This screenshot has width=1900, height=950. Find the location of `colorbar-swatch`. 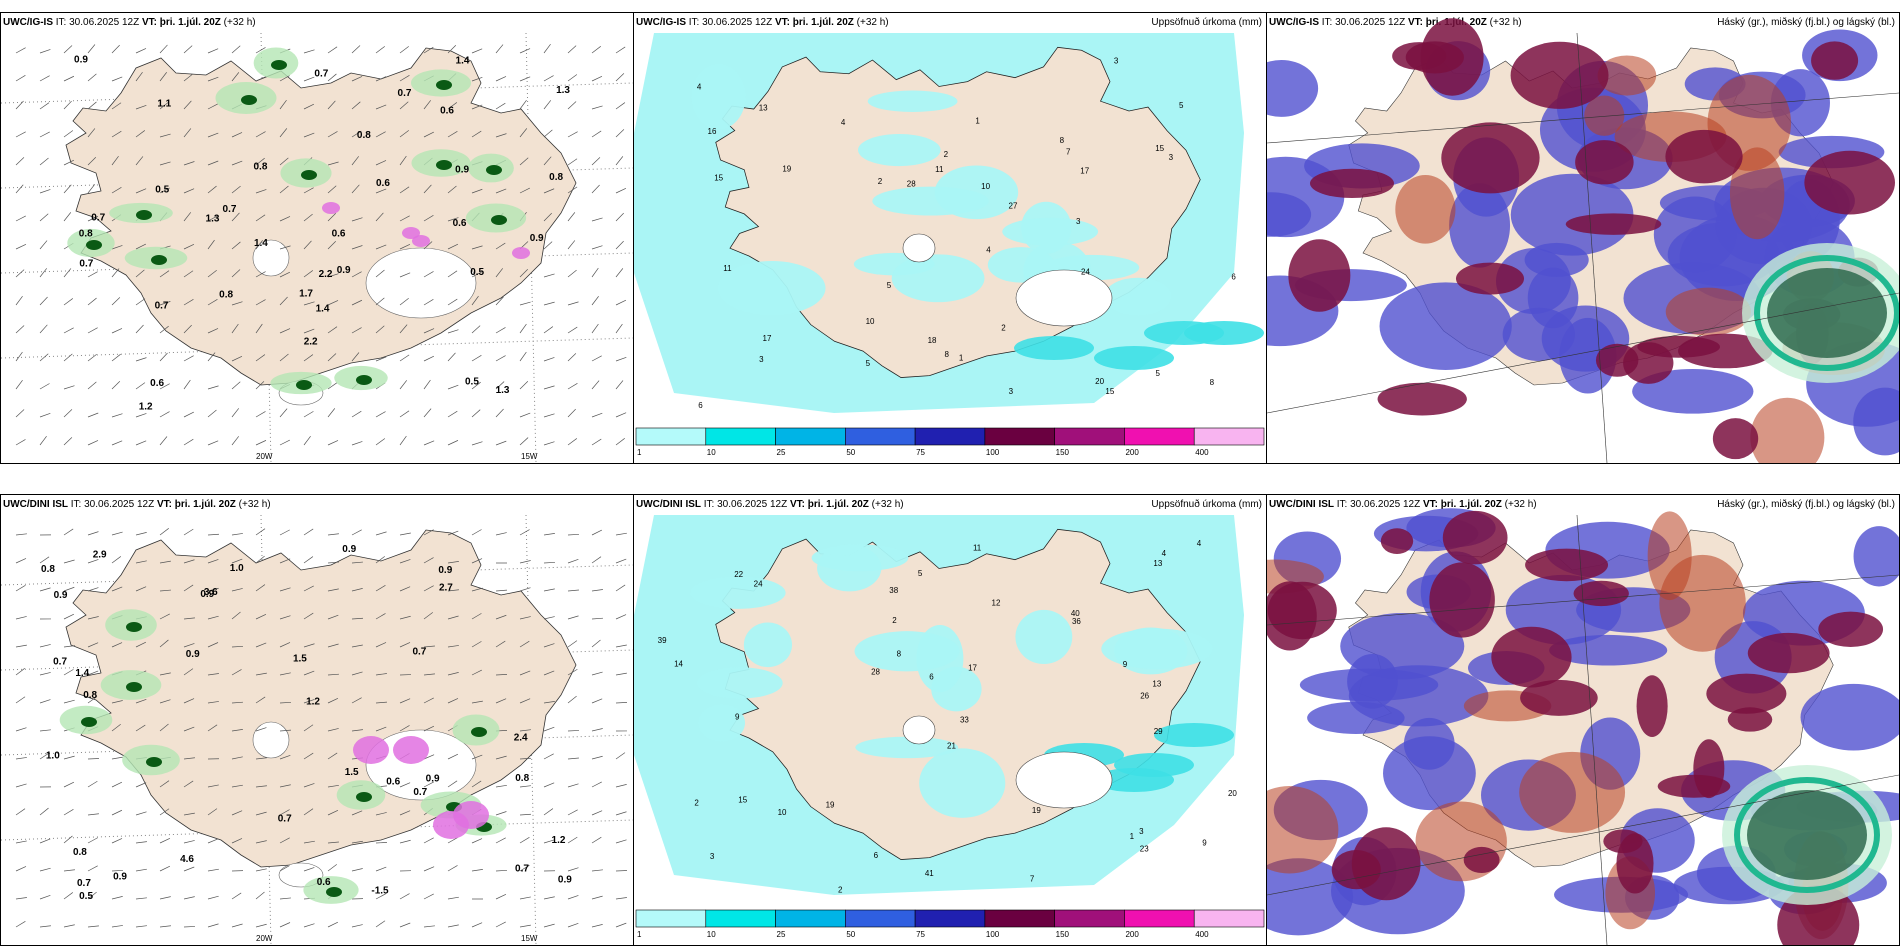

colorbar-swatch is located at coordinates (1089, 918).